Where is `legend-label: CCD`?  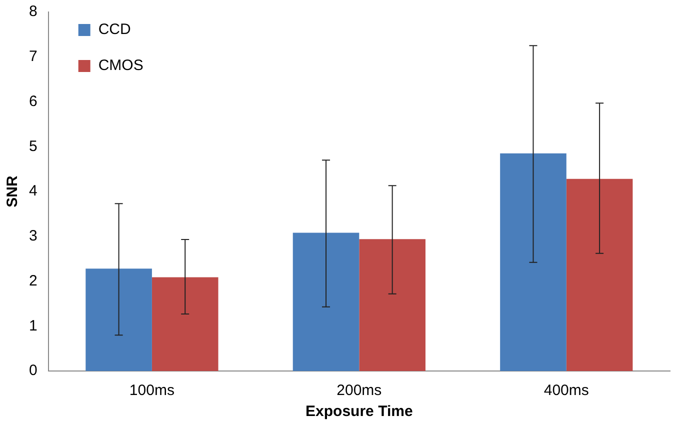 legend-label: CCD is located at coordinates (115, 29).